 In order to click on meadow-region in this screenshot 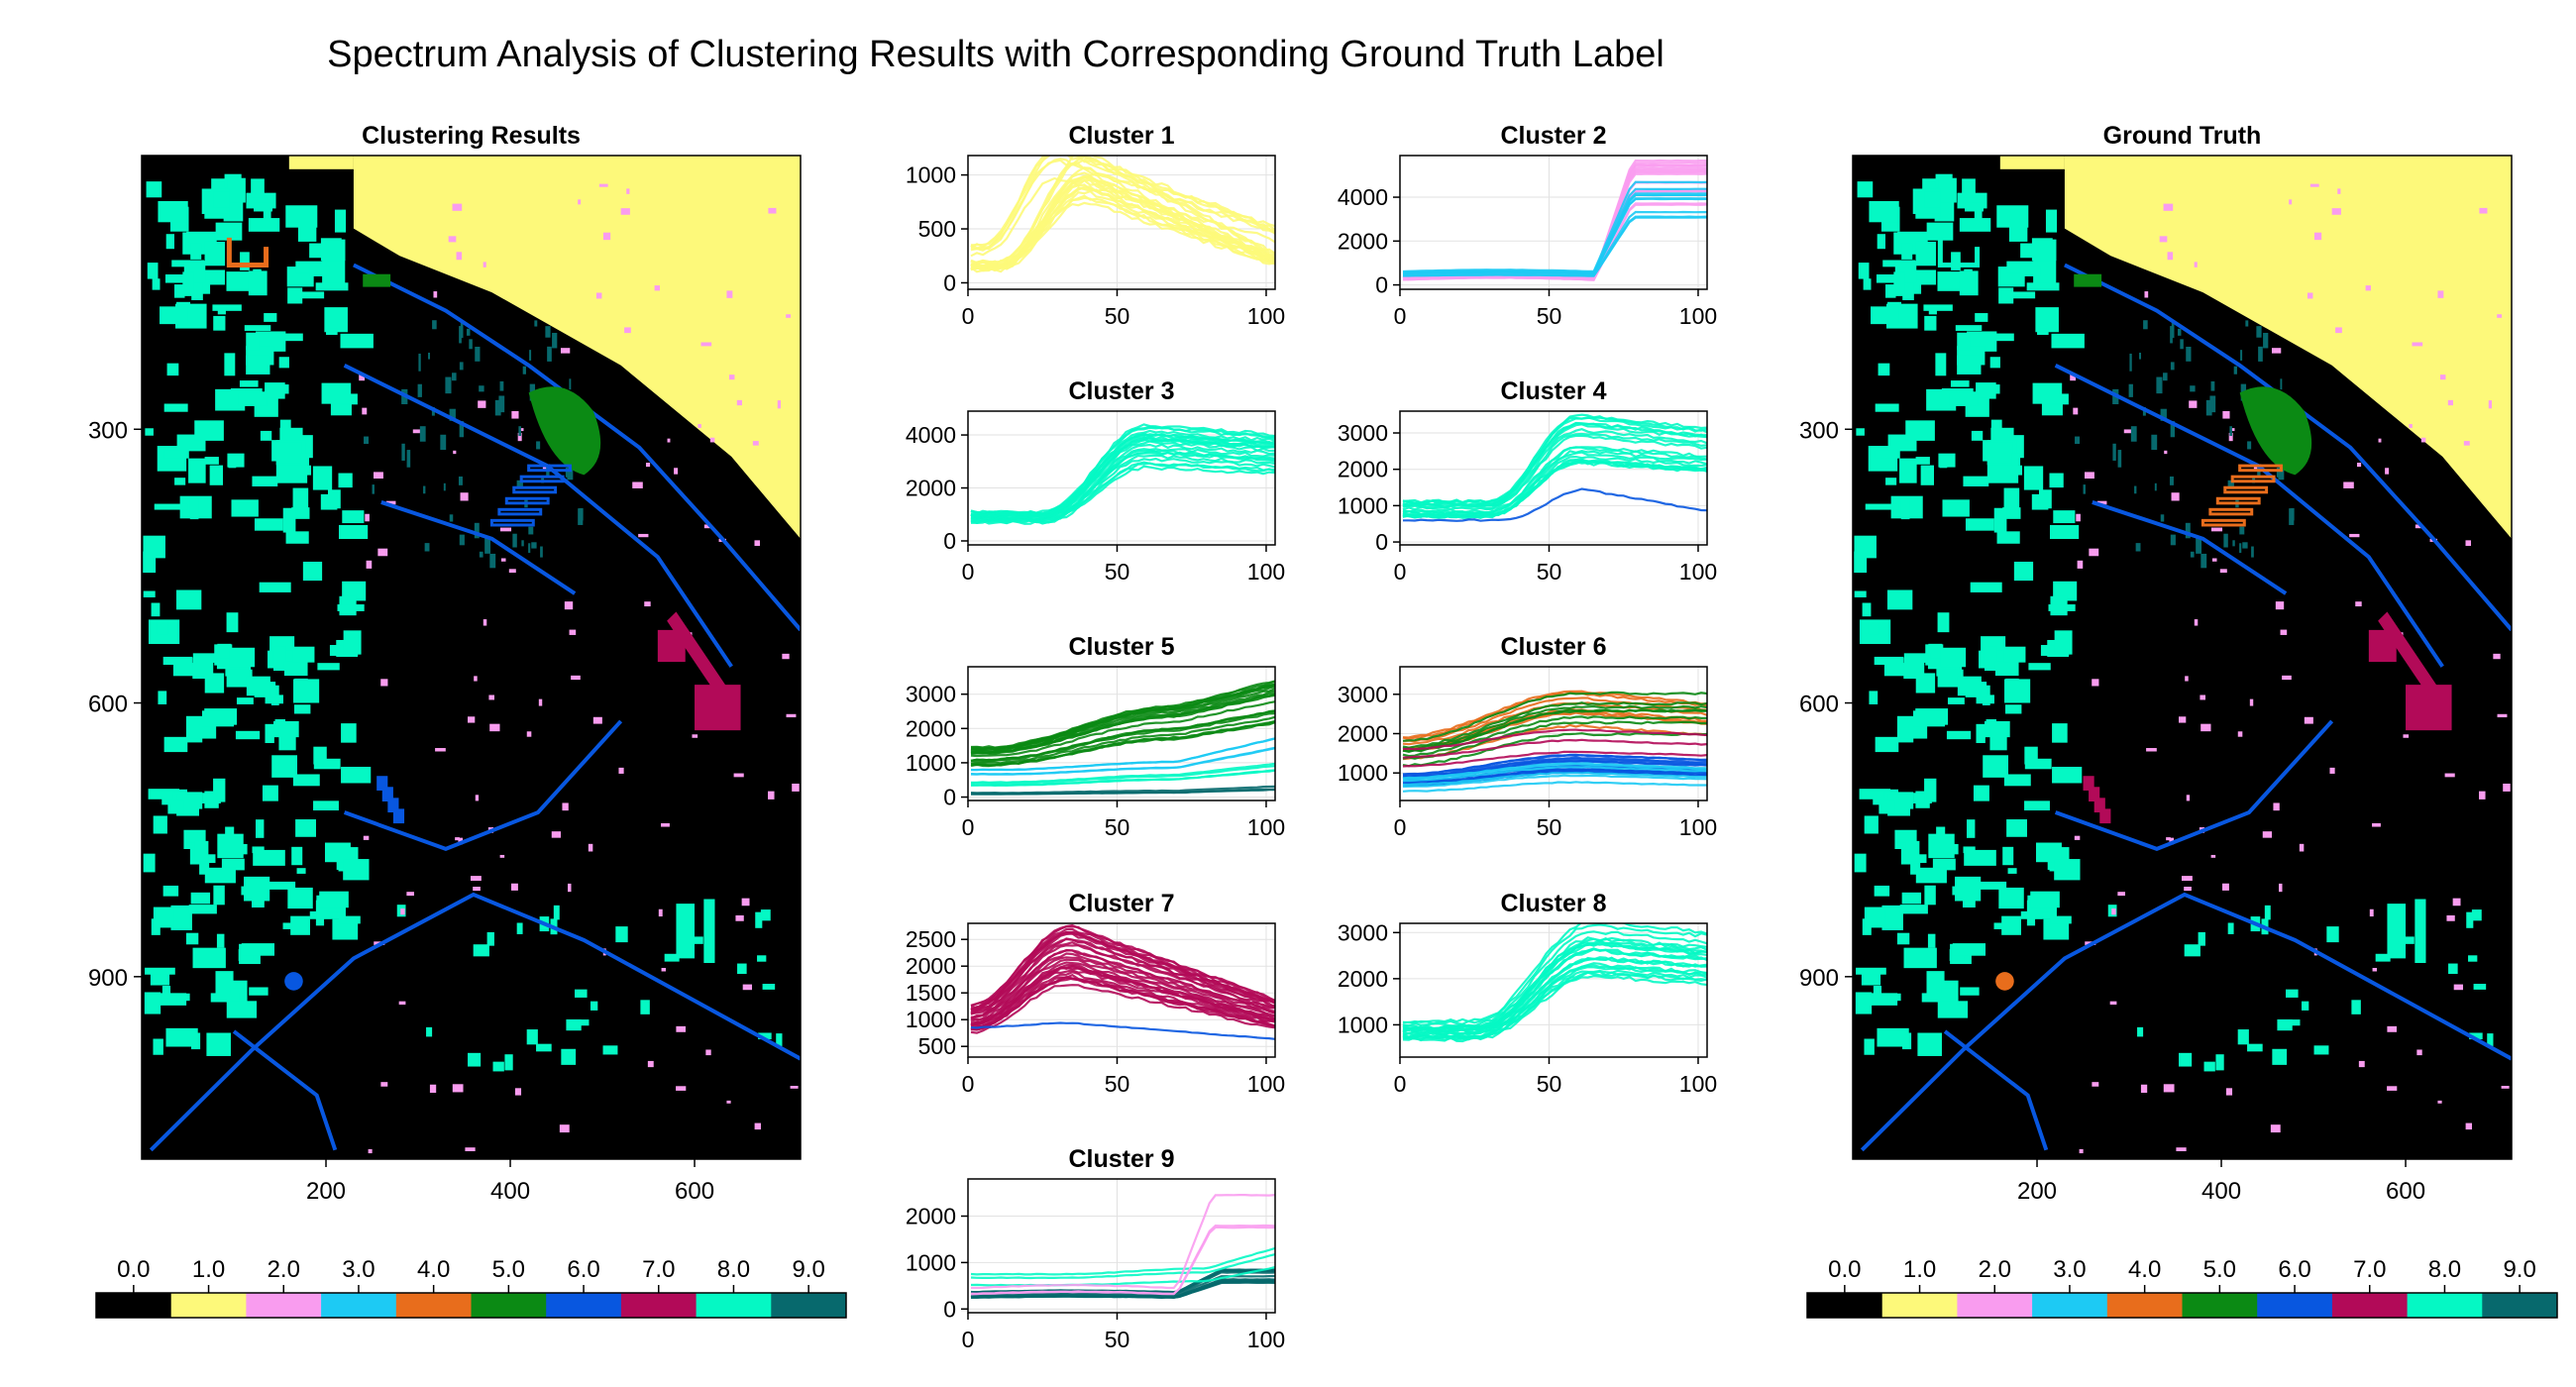, I will do `click(564, 431)`.